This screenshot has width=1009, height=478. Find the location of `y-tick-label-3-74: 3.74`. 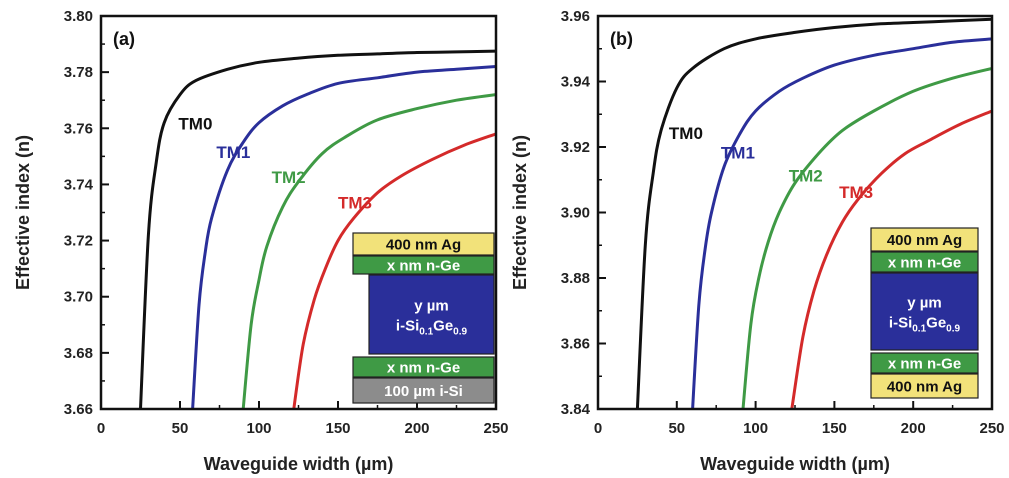

y-tick-label-3-74: 3.74 is located at coordinates (79, 184).